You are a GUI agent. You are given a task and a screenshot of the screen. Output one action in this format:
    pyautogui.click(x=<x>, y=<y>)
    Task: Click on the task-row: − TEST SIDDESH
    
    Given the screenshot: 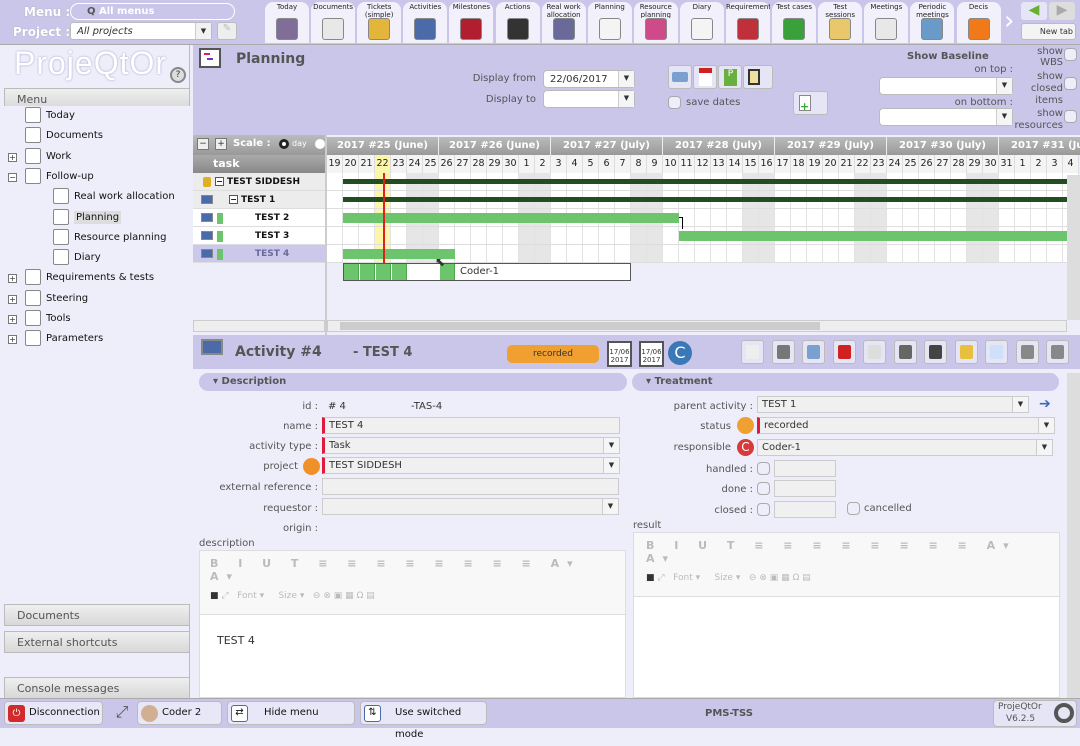 What is the action you would take?
    pyautogui.click(x=259, y=182)
    